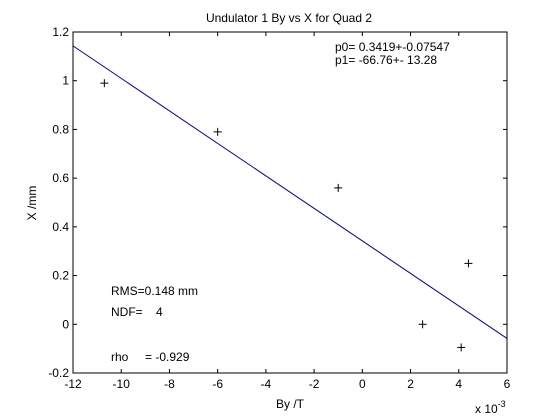  Describe the element at coordinates (60, 178) in the screenshot. I see `y-tick-label: 0.6` at that location.